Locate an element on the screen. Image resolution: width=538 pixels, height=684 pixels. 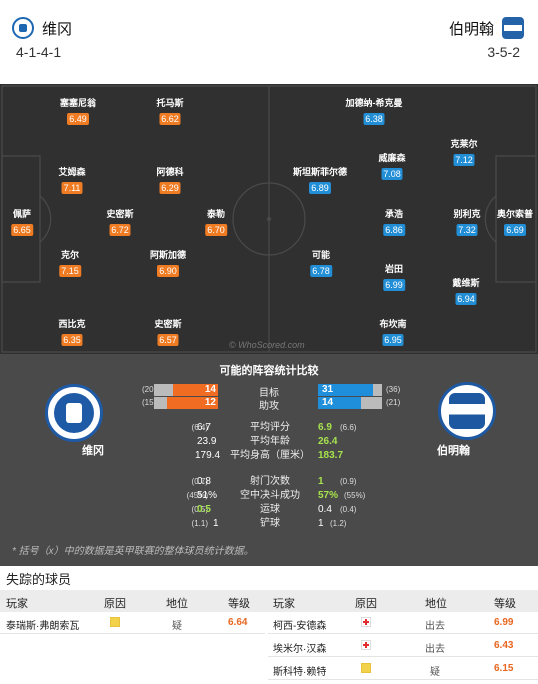
away-player: 布坎南 6.95 is located at coordinates (393, 333).